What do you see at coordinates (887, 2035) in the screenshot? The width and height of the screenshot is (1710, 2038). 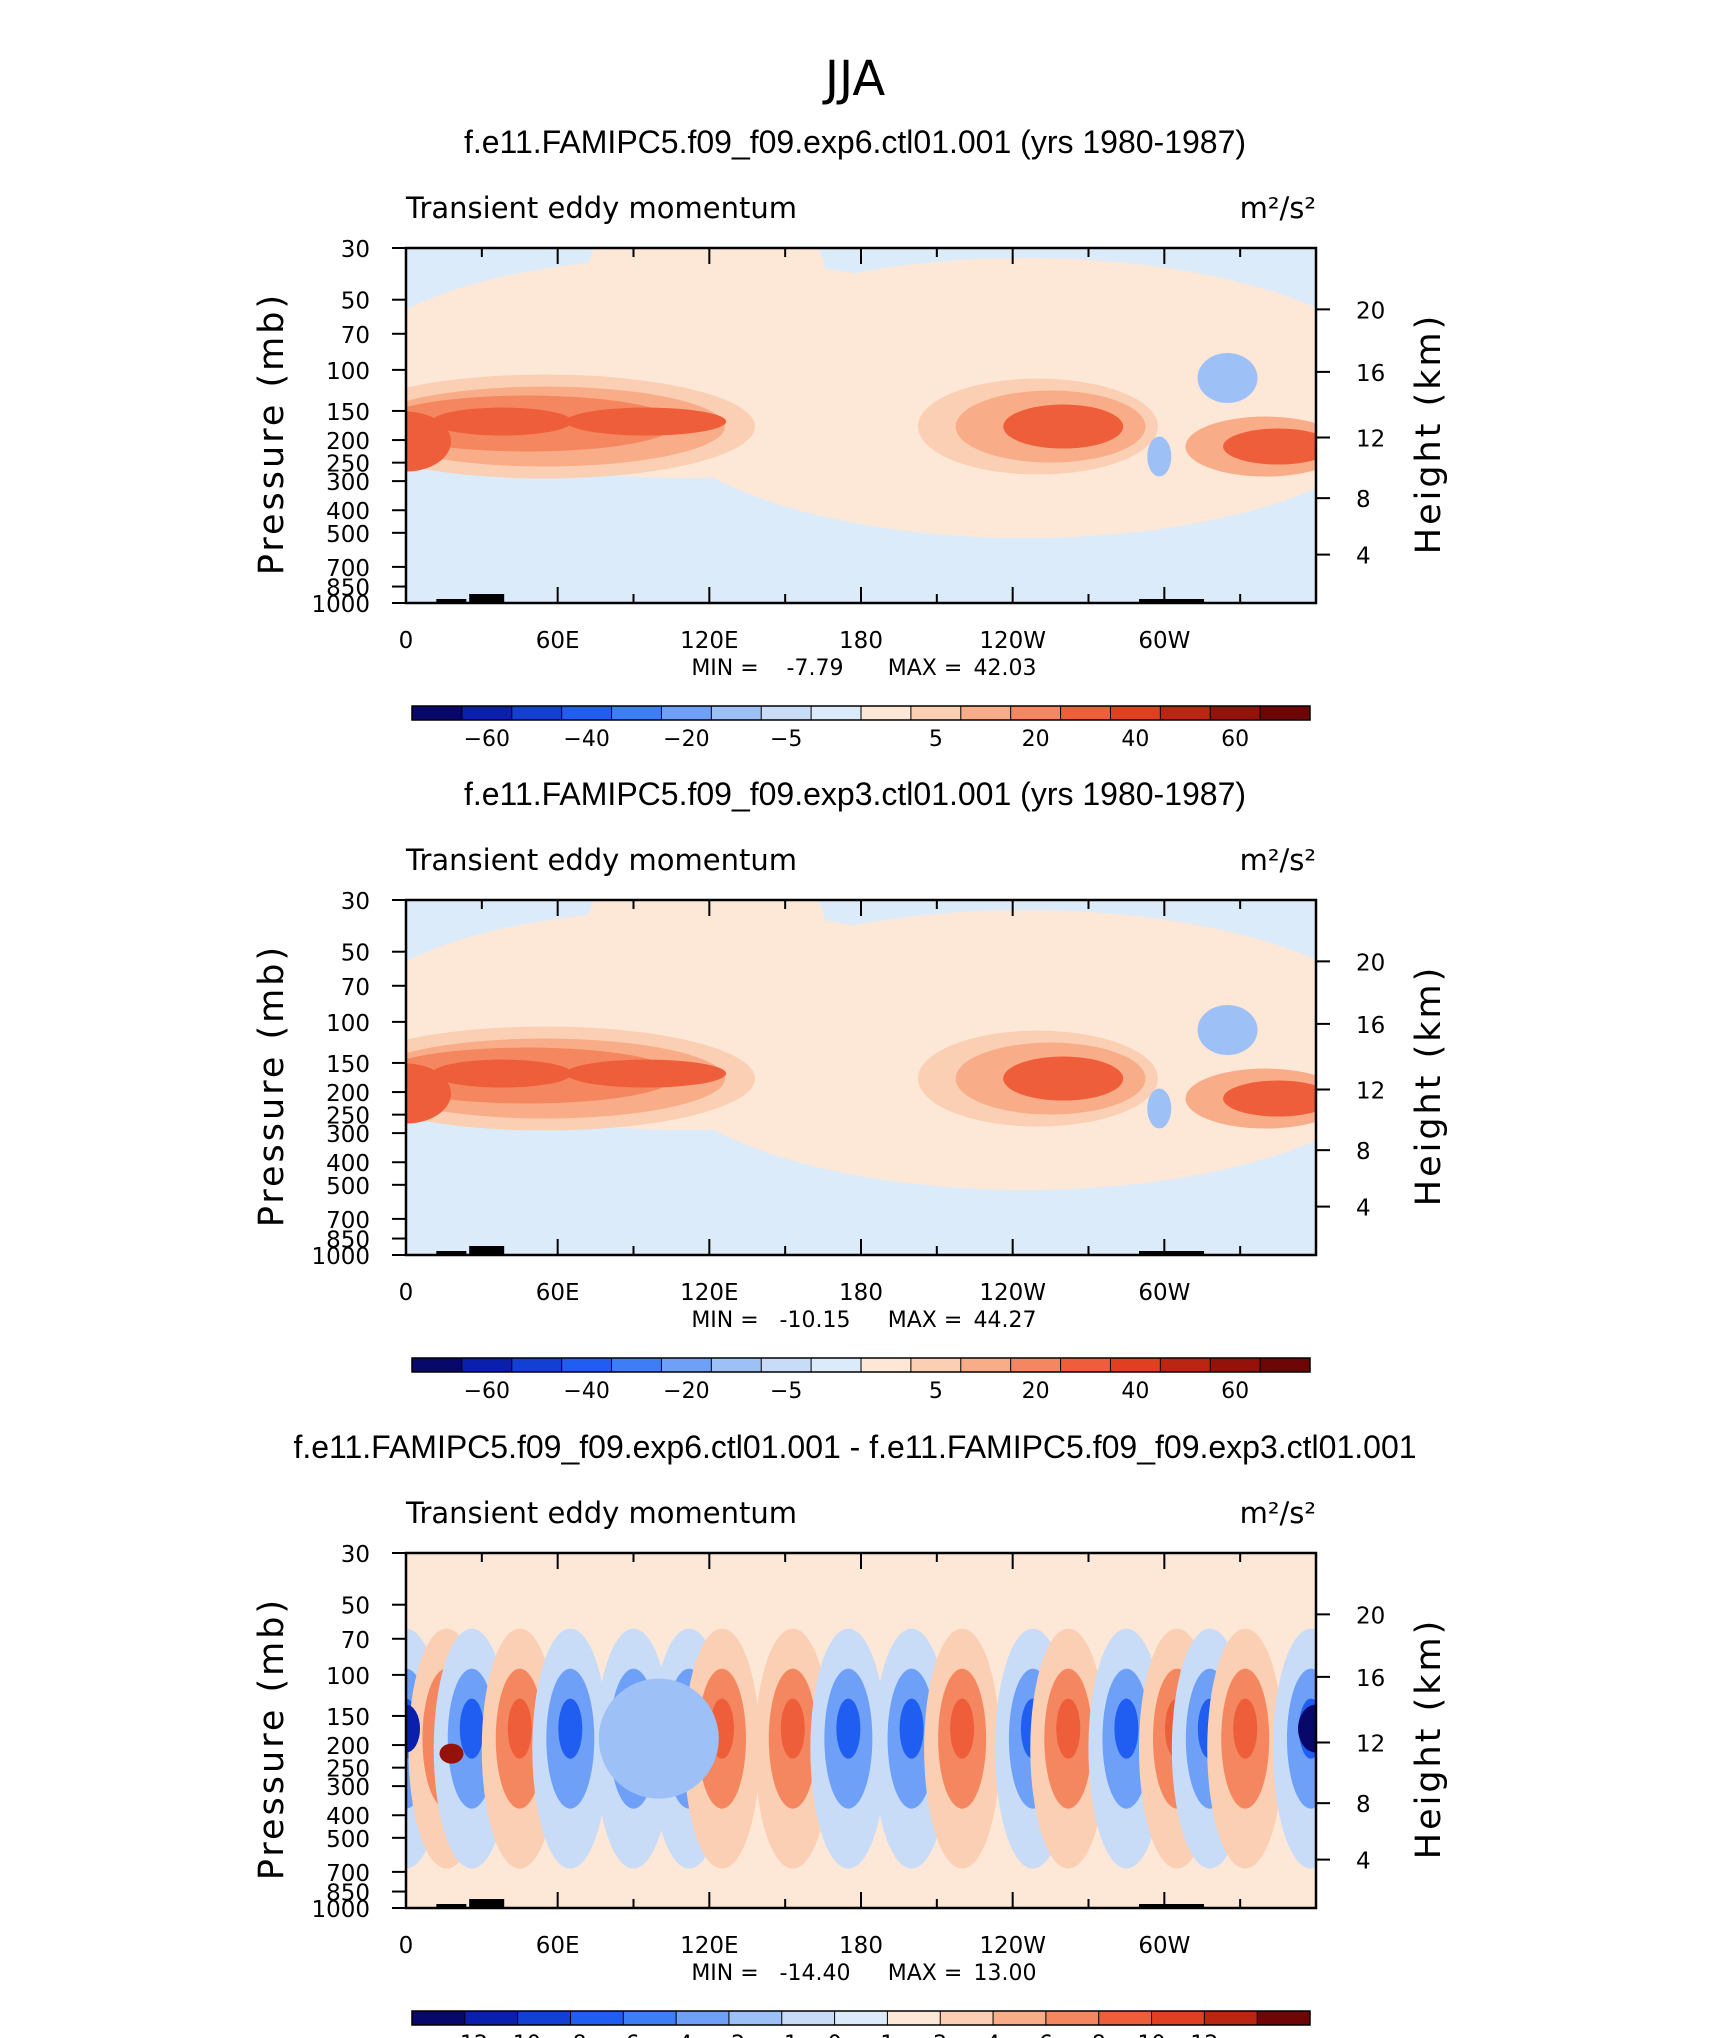 I see `colorbar-label: 1` at bounding box center [887, 2035].